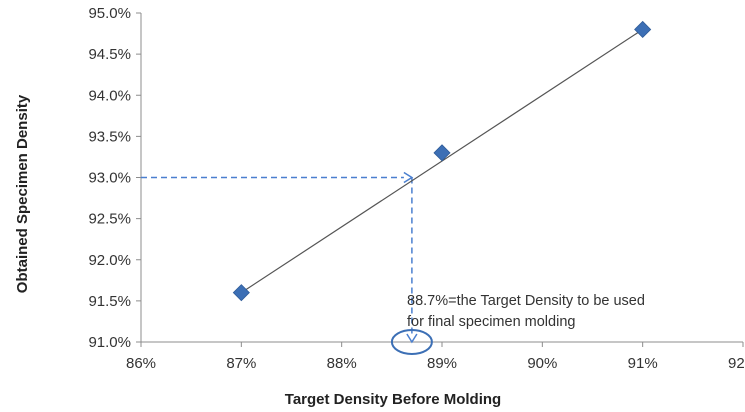 This screenshot has width=745, height=412. Describe the element at coordinates (643, 363) in the screenshot. I see `x-tick-label: 91%` at that location.